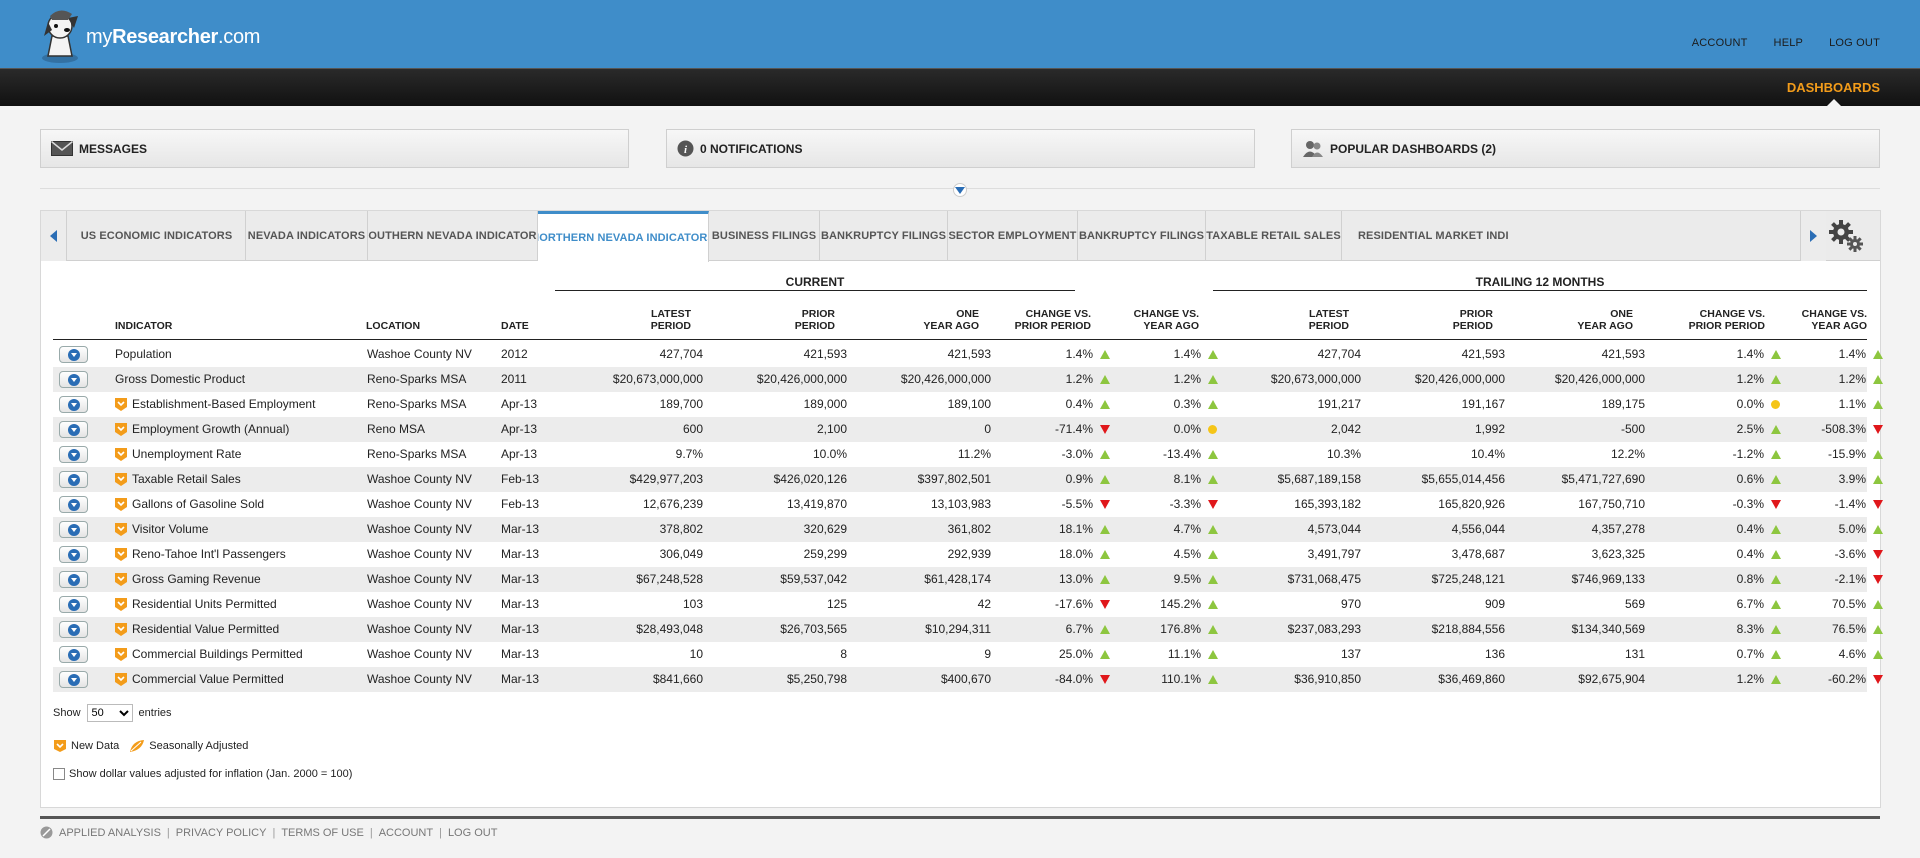 This screenshot has width=1920, height=858. I want to click on gear-icon, so click(1846, 236).